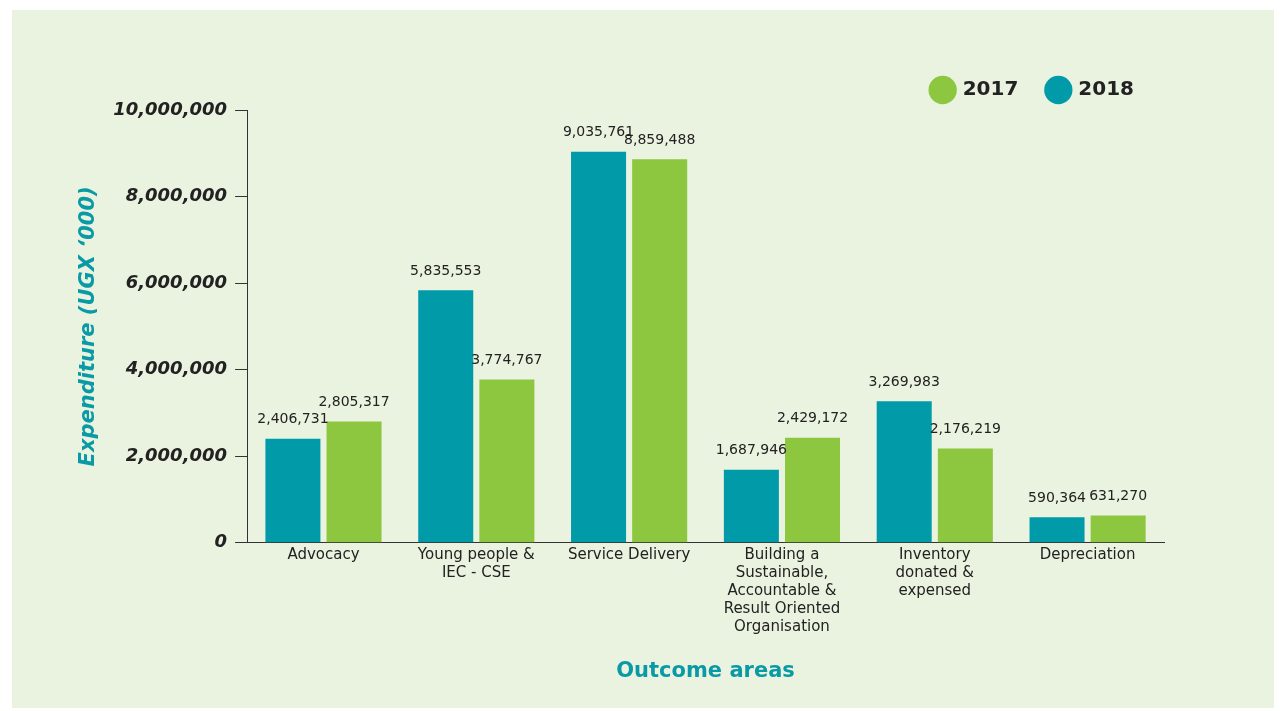 This screenshot has height=711, width=1283. Describe the element at coordinates (1087, 553) in the screenshot. I see `x-tick-label: Depreciation` at that location.